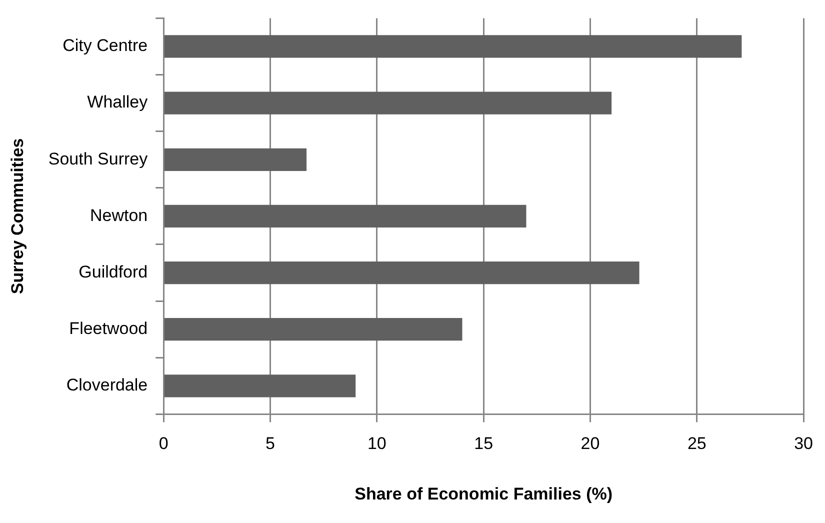 The width and height of the screenshot is (825, 523). What do you see at coordinates (376, 444) in the screenshot?
I see `x-tick-label: 10` at bounding box center [376, 444].